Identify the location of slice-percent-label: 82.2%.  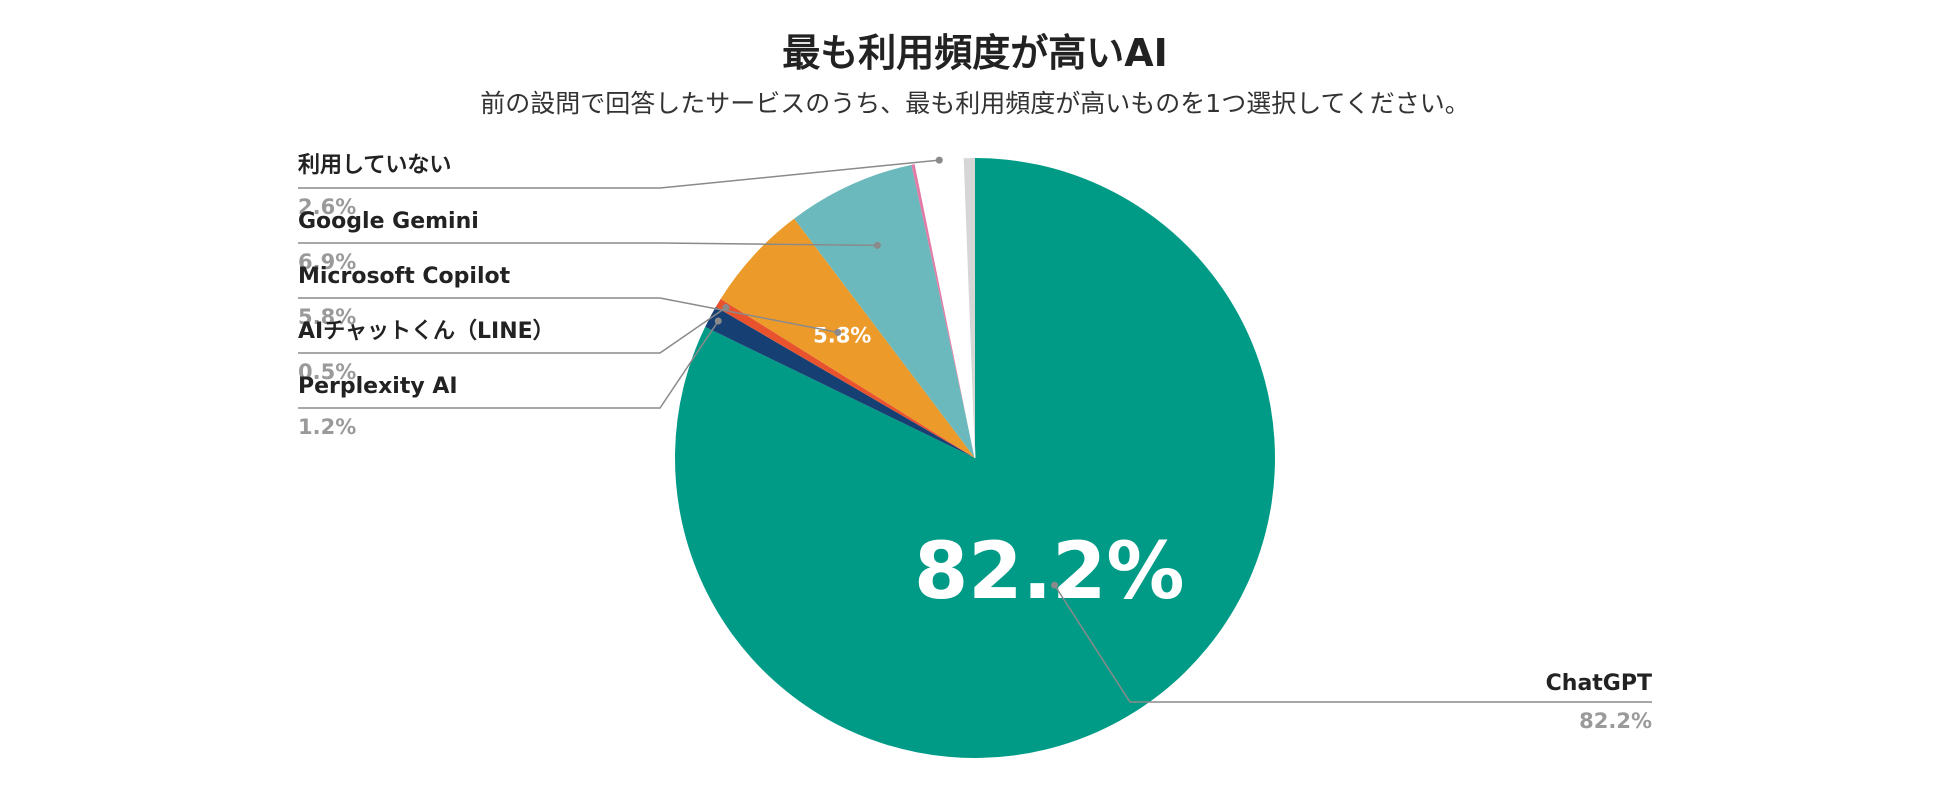
(1615, 721).